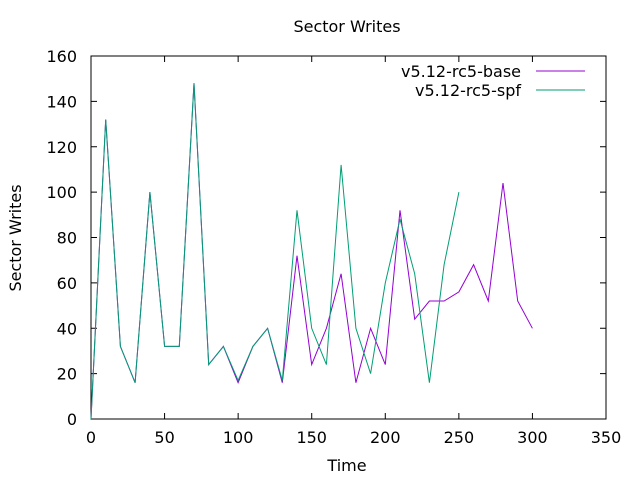 This screenshot has width=640, height=480. I want to click on y-tick-label: 120, so click(61, 147).